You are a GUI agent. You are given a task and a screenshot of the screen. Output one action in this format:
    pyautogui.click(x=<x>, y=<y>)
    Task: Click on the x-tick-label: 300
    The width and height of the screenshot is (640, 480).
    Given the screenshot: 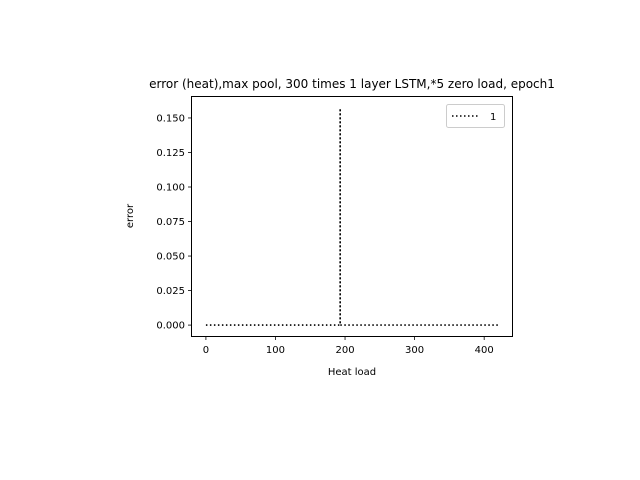 What is the action you would take?
    pyautogui.click(x=414, y=350)
    